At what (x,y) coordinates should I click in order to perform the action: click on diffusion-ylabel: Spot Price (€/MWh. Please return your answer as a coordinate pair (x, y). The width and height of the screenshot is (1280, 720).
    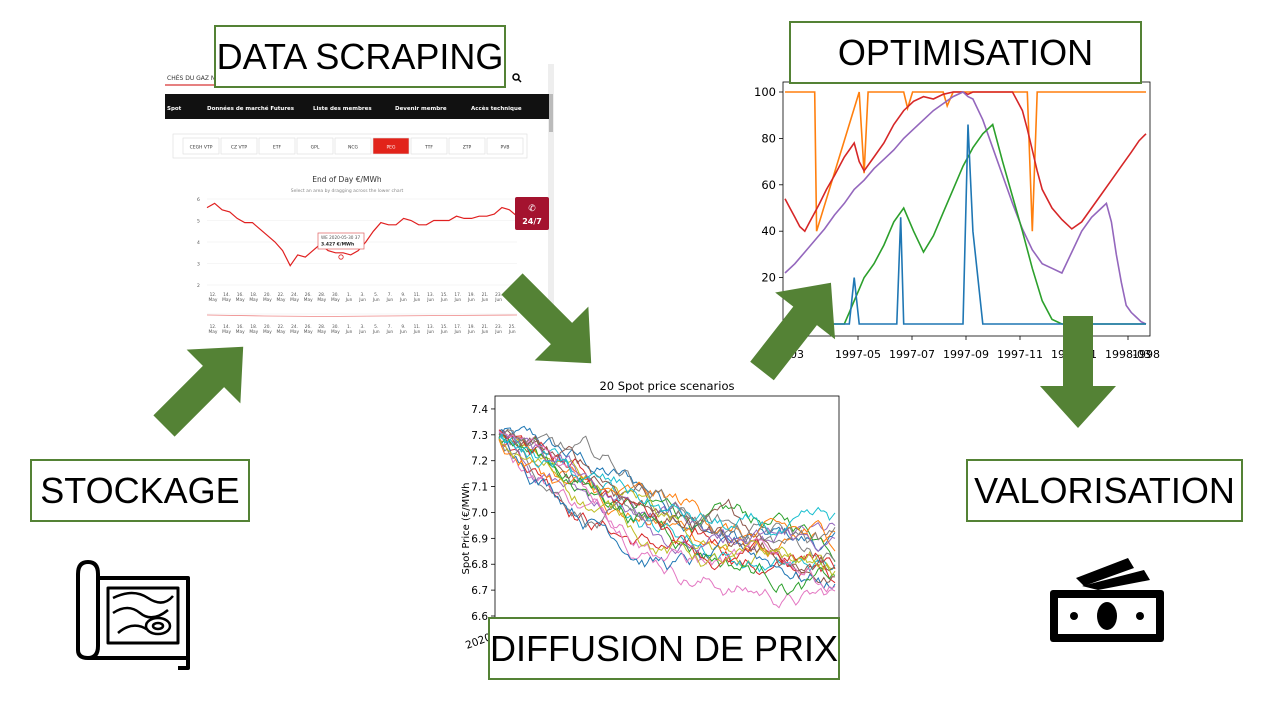
    Looking at the image, I should click on (466, 529).